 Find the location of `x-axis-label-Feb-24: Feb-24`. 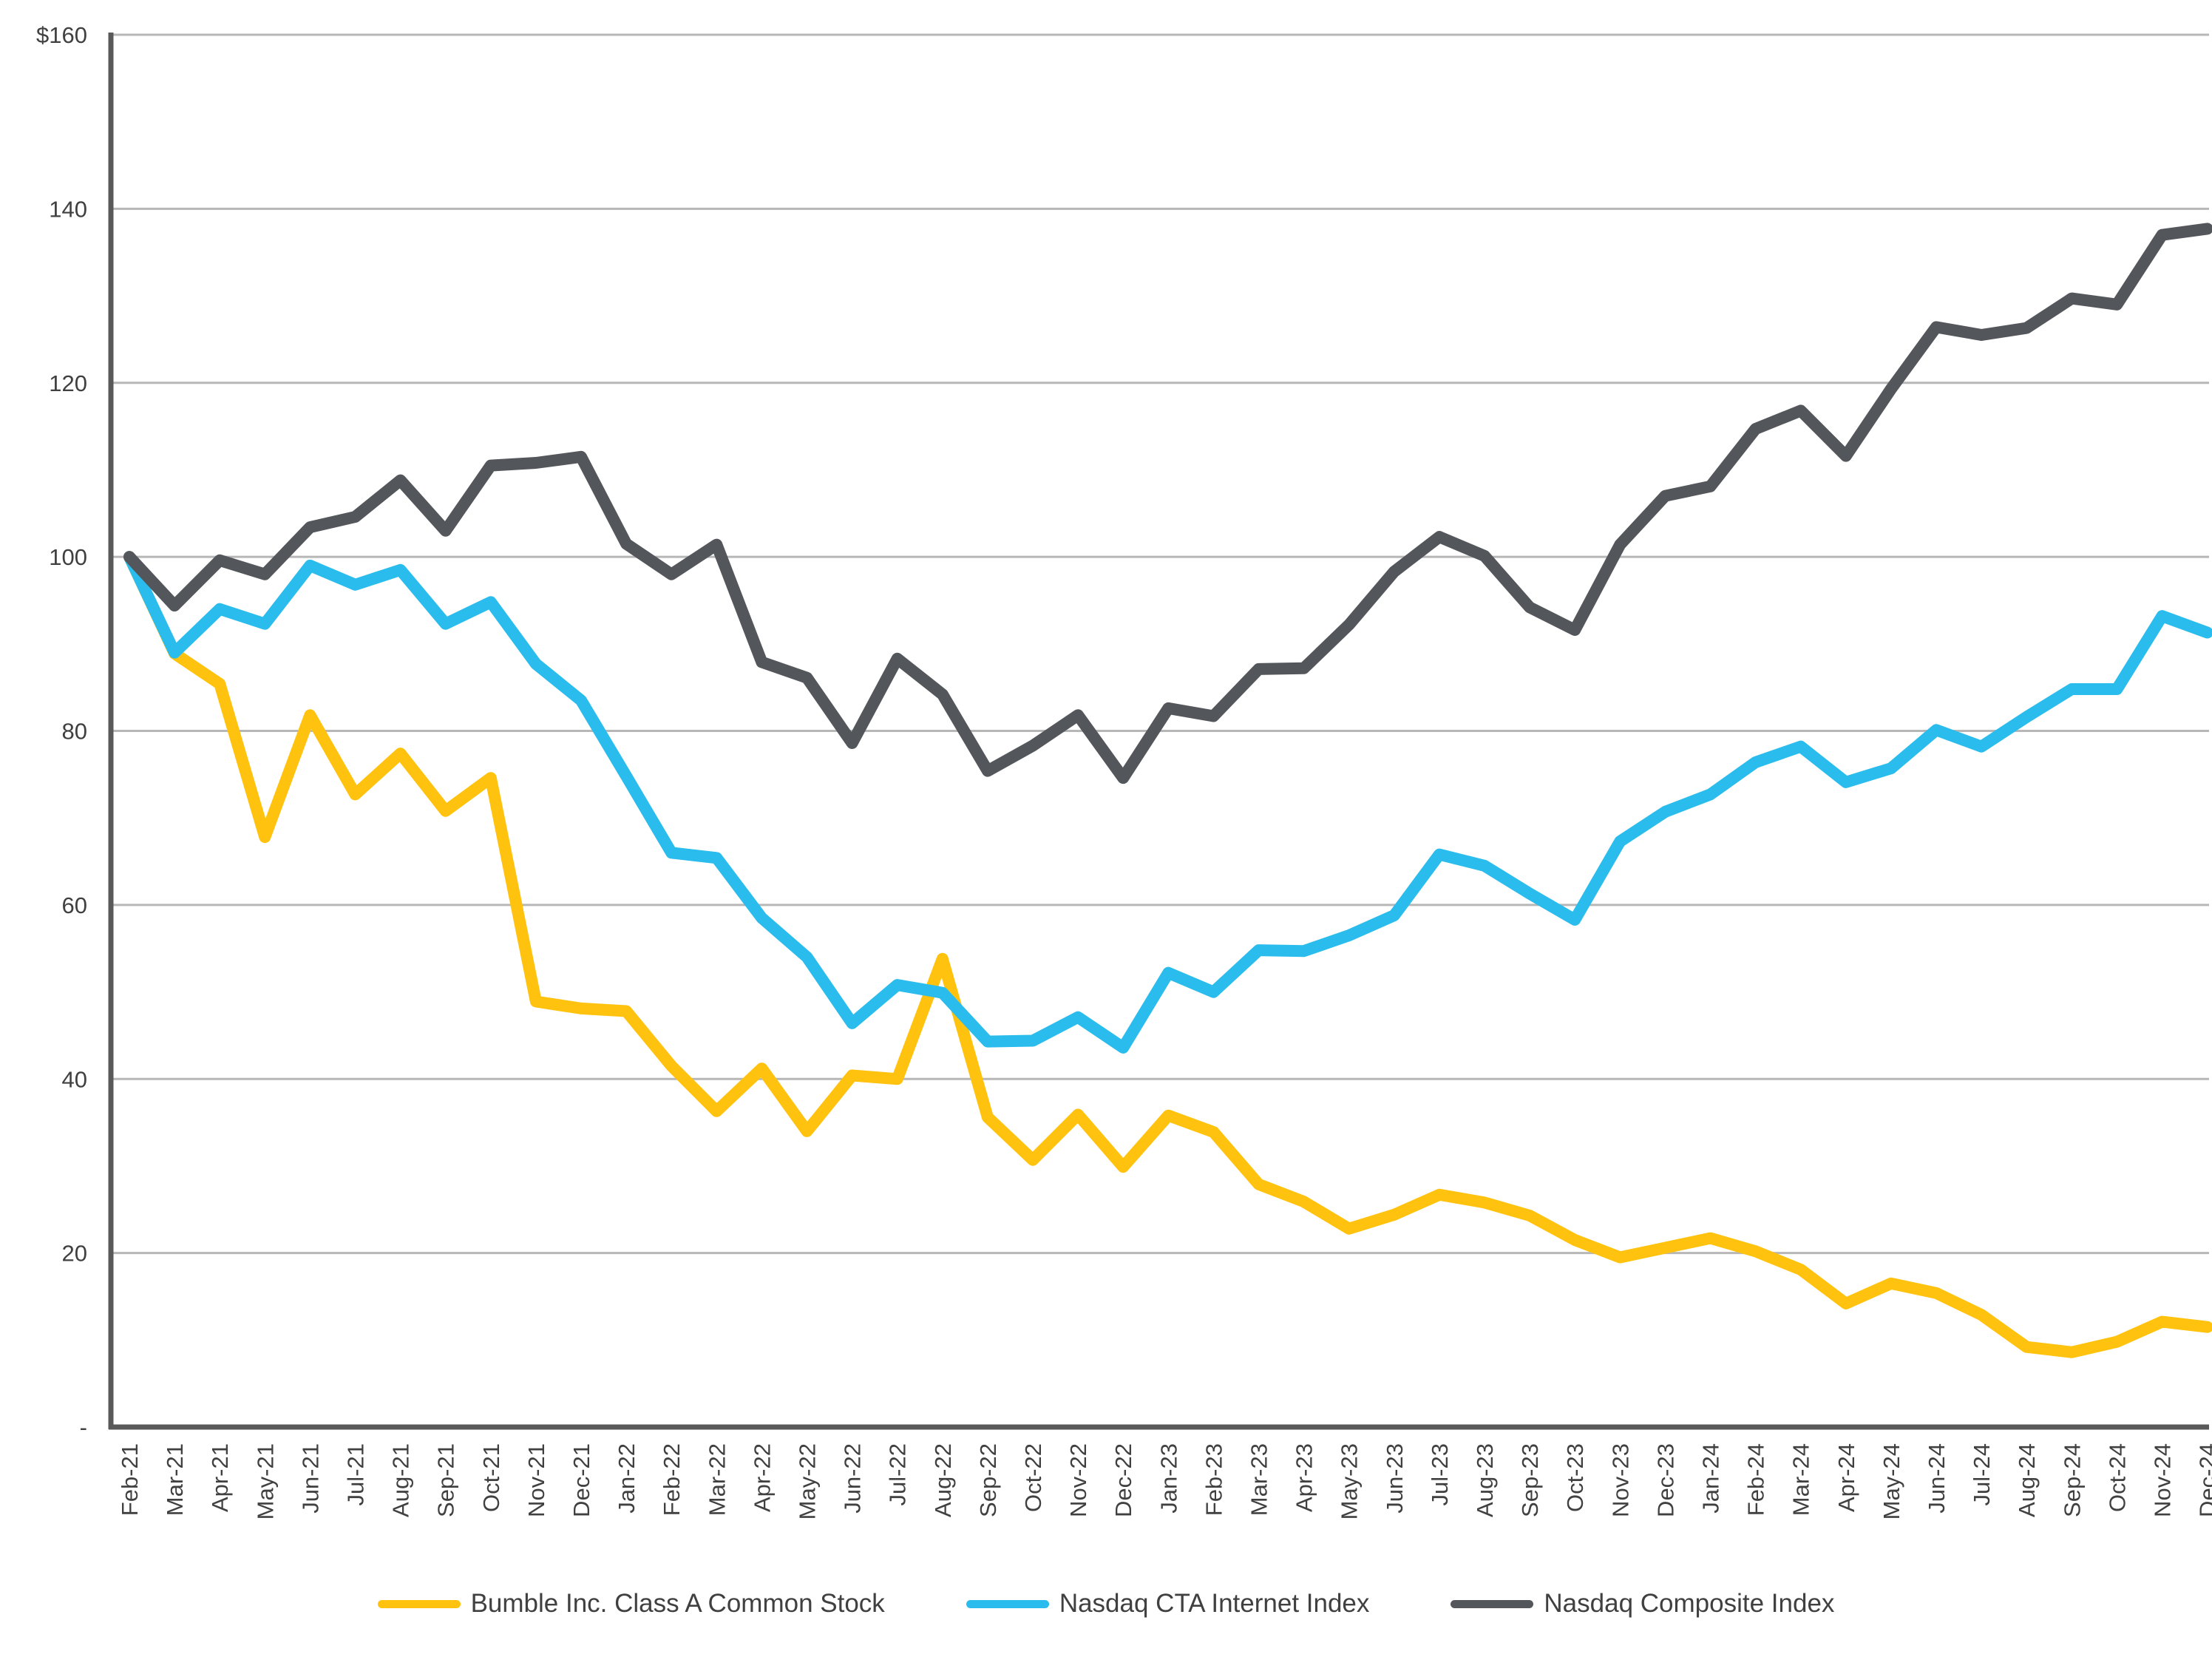

x-axis-label-Feb-24: Feb-24 is located at coordinates (1756, 1479).